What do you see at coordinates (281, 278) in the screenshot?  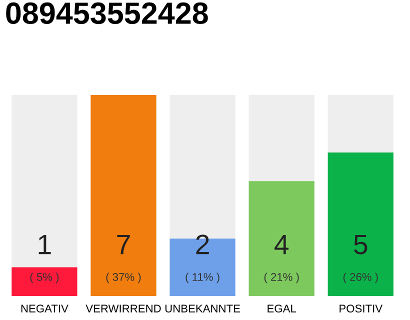 I see `annotation: ( 21% )` at bounding box center [281, 278].